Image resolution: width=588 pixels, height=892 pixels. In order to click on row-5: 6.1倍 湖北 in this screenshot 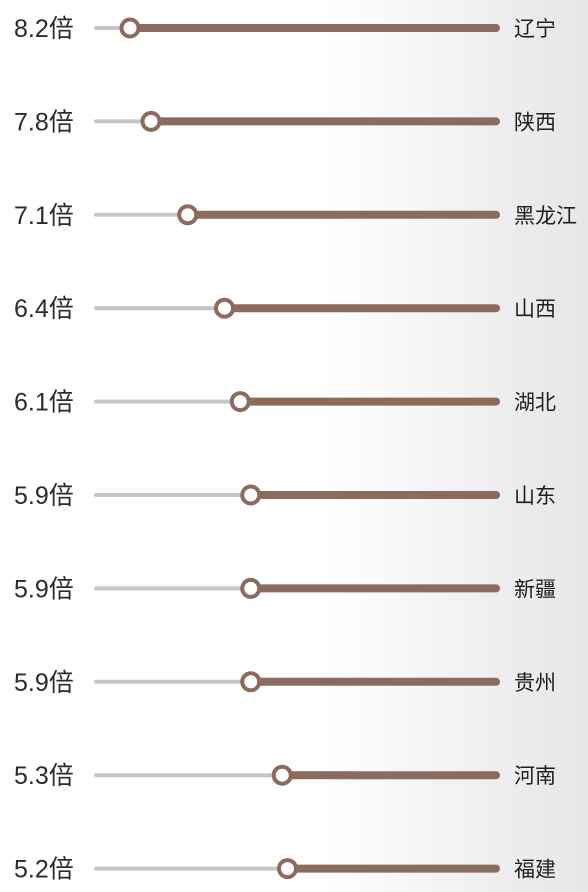, I will do `click(285, 403)`.